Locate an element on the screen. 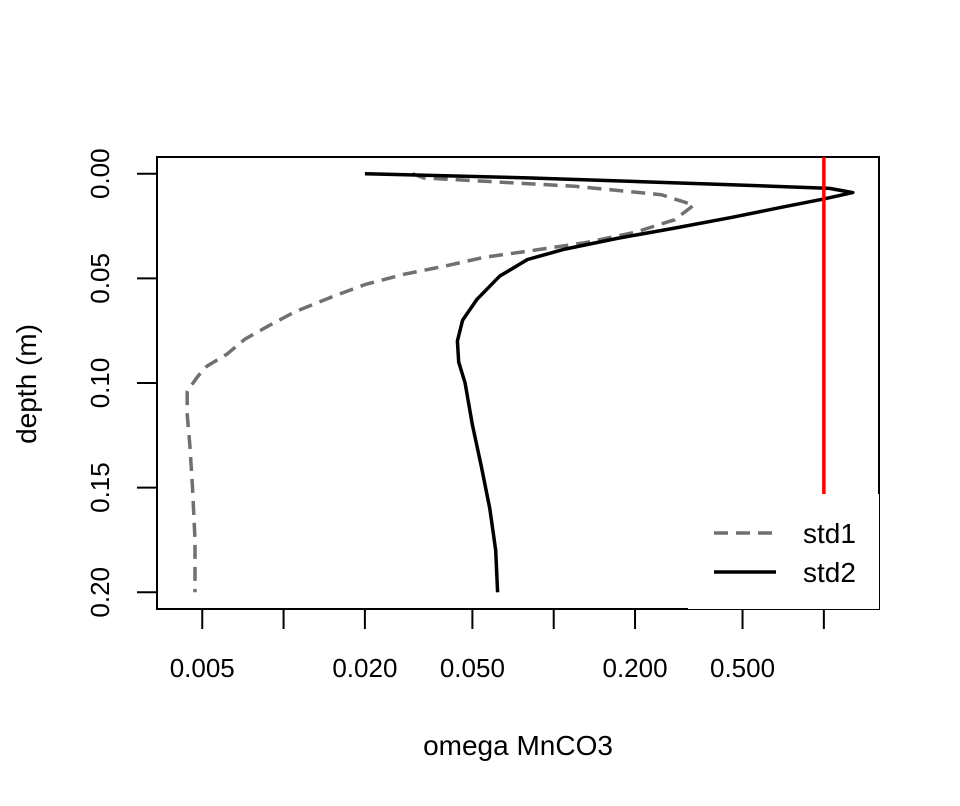  x-tick-label: 0.200 is located at coordinates (634, 668).